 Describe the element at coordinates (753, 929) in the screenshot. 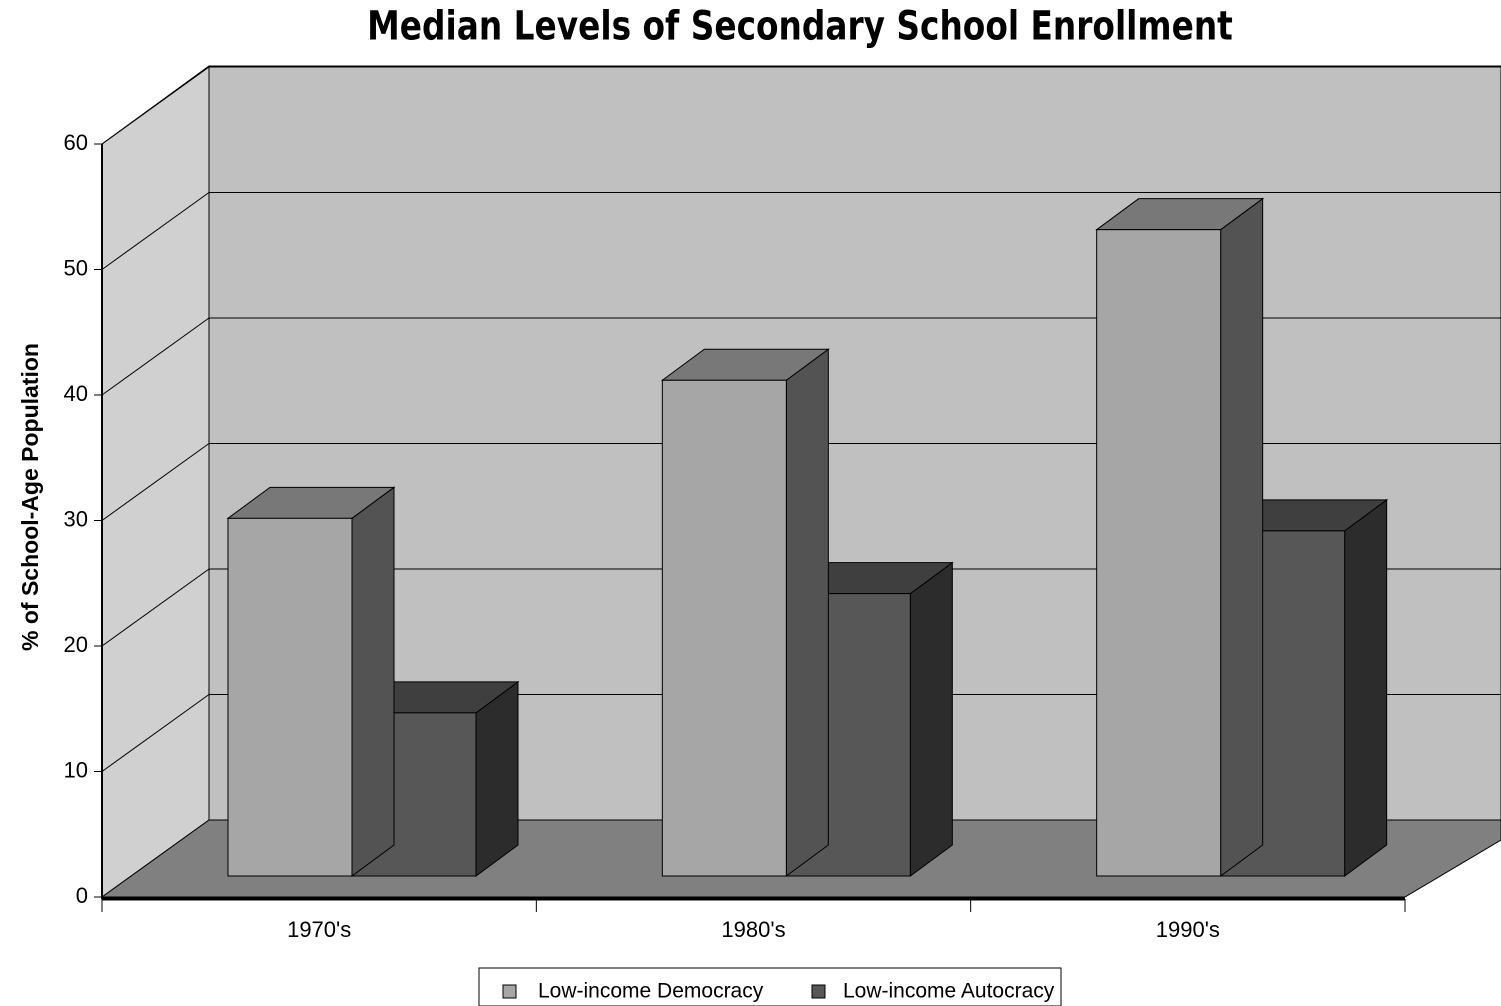

I see `x-tick-label: 1980's` at that location.